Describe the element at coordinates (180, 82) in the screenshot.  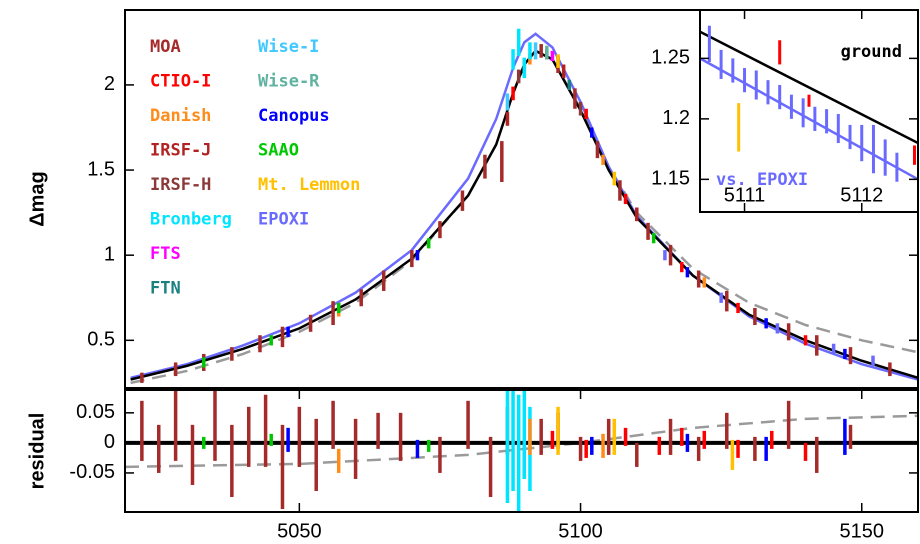
I see `legend-entry: CTIO-I` at that location.